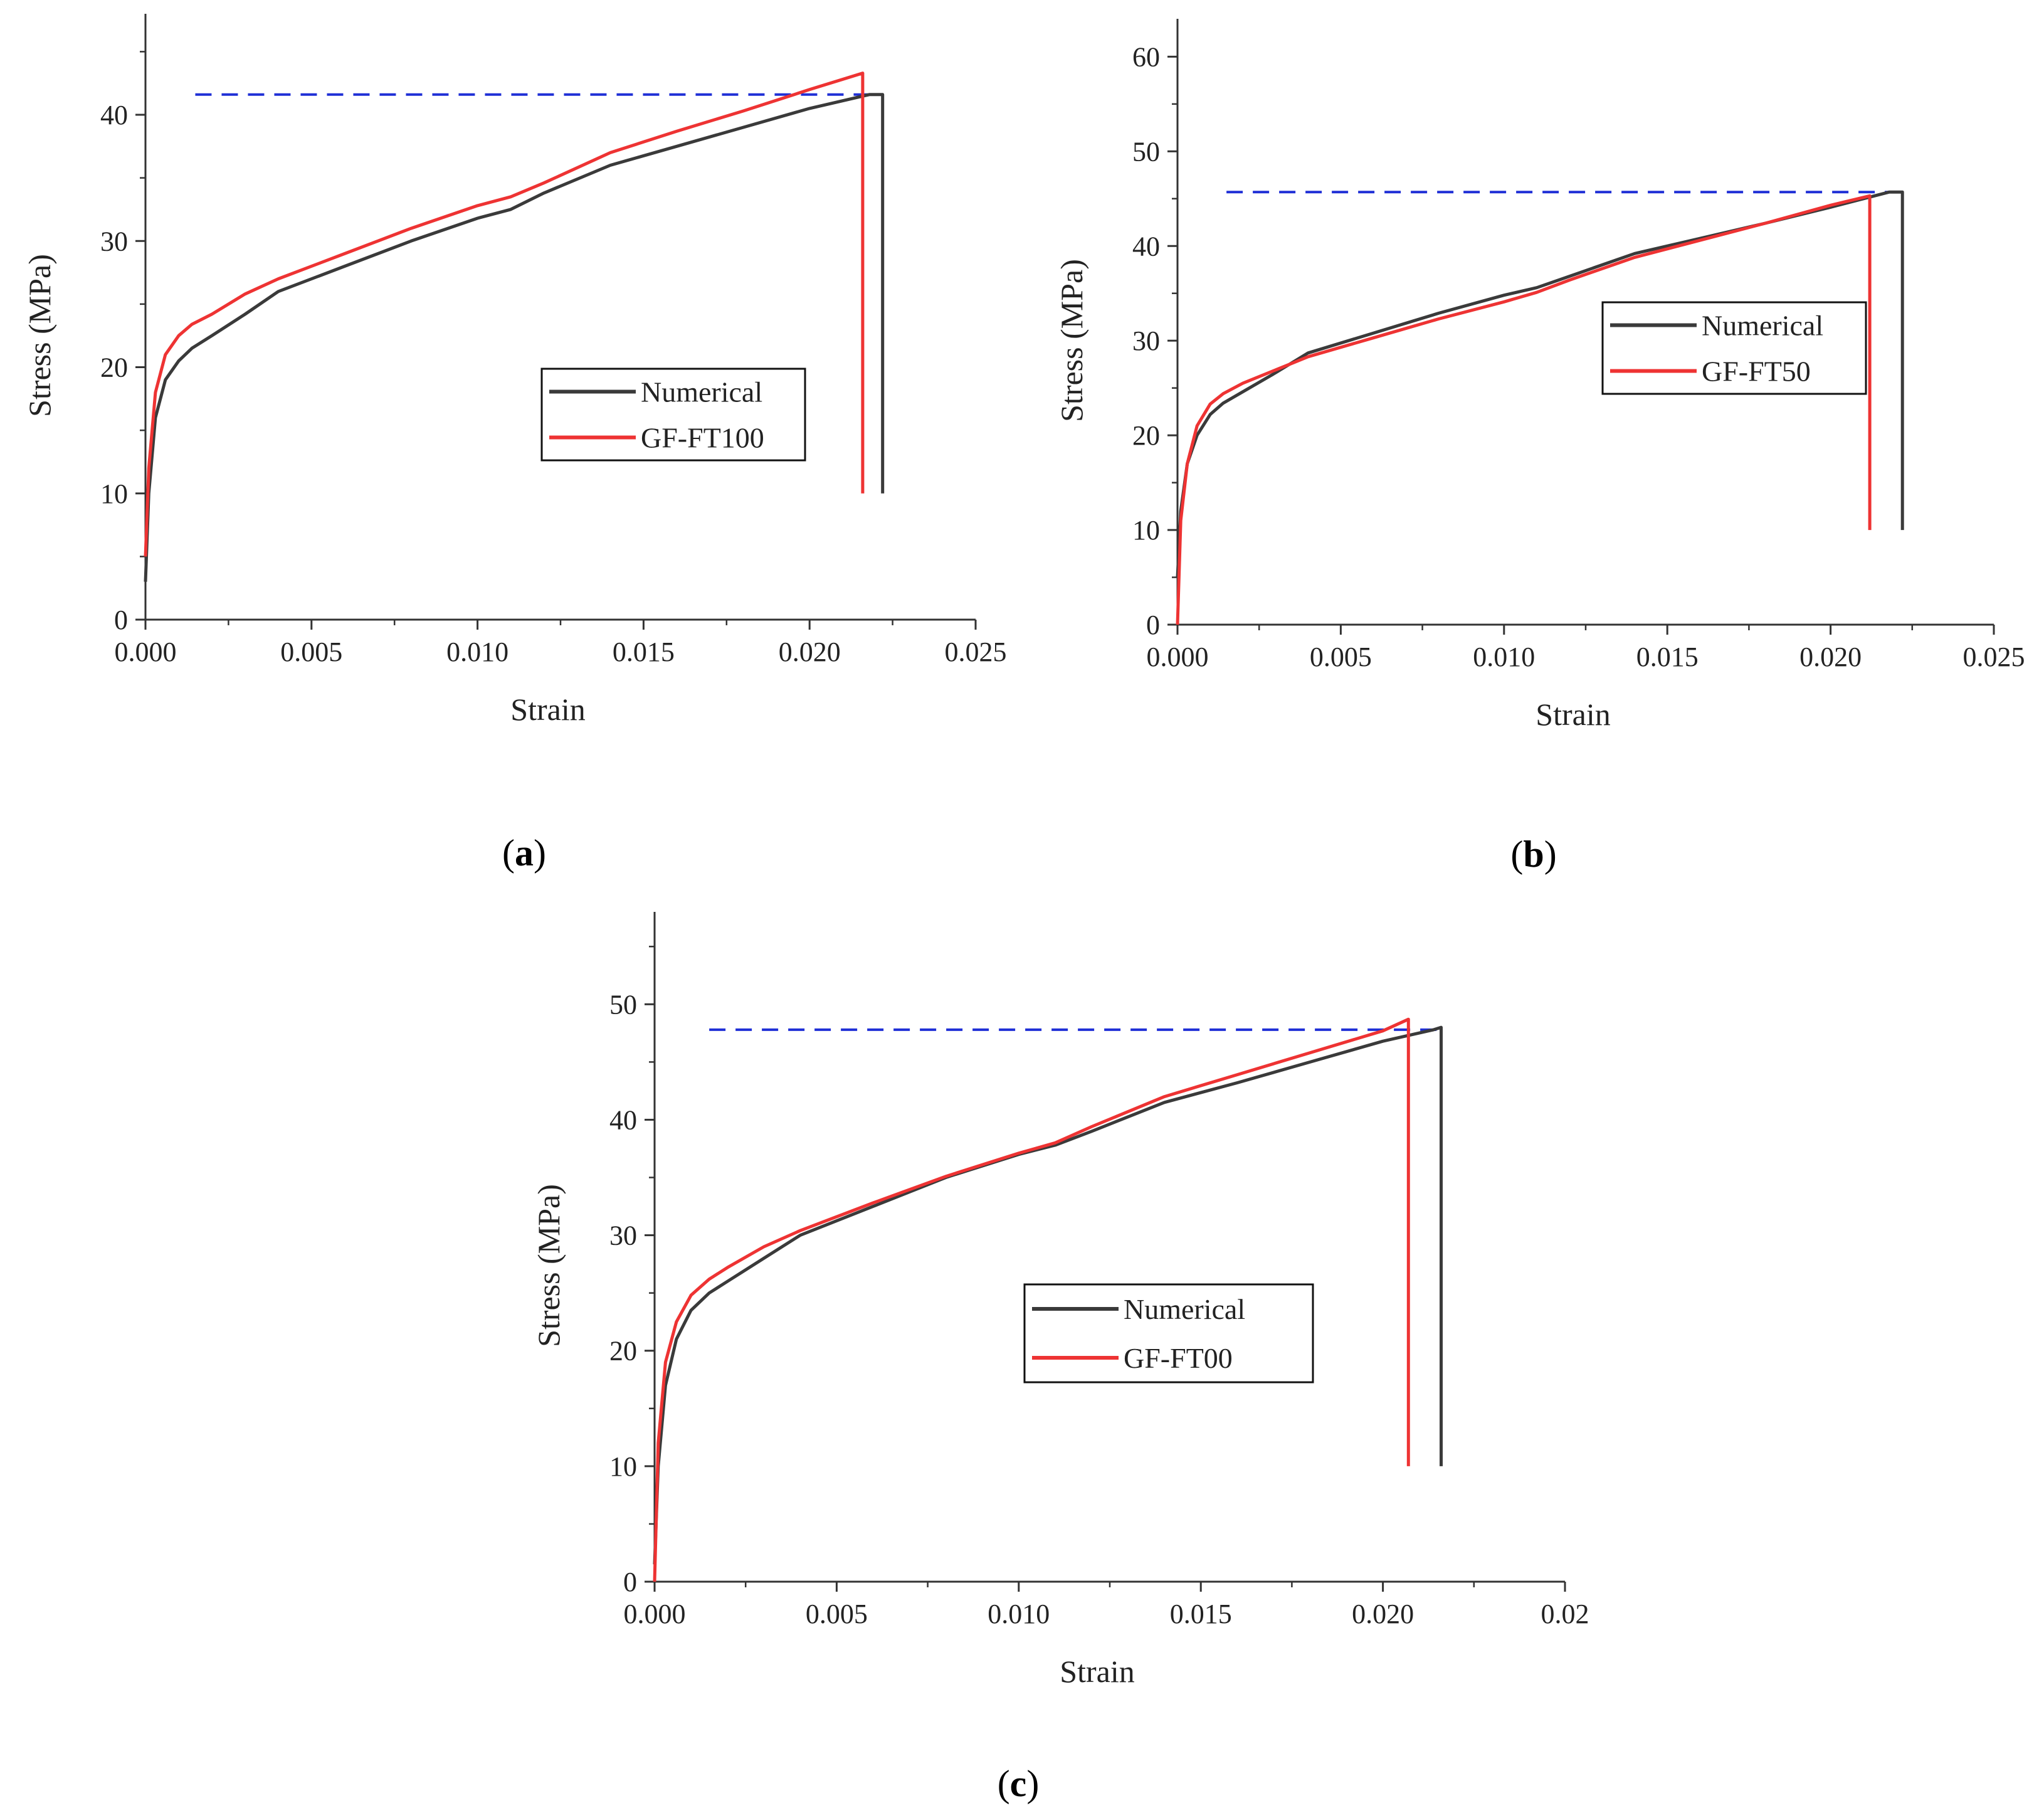 This screenshot has height=1820, width=2044. What do you see at coordinates (1565, 1614) in the screenshot?
I see `x-tick-label: 0.02` at bounding box center [1565, 1614].